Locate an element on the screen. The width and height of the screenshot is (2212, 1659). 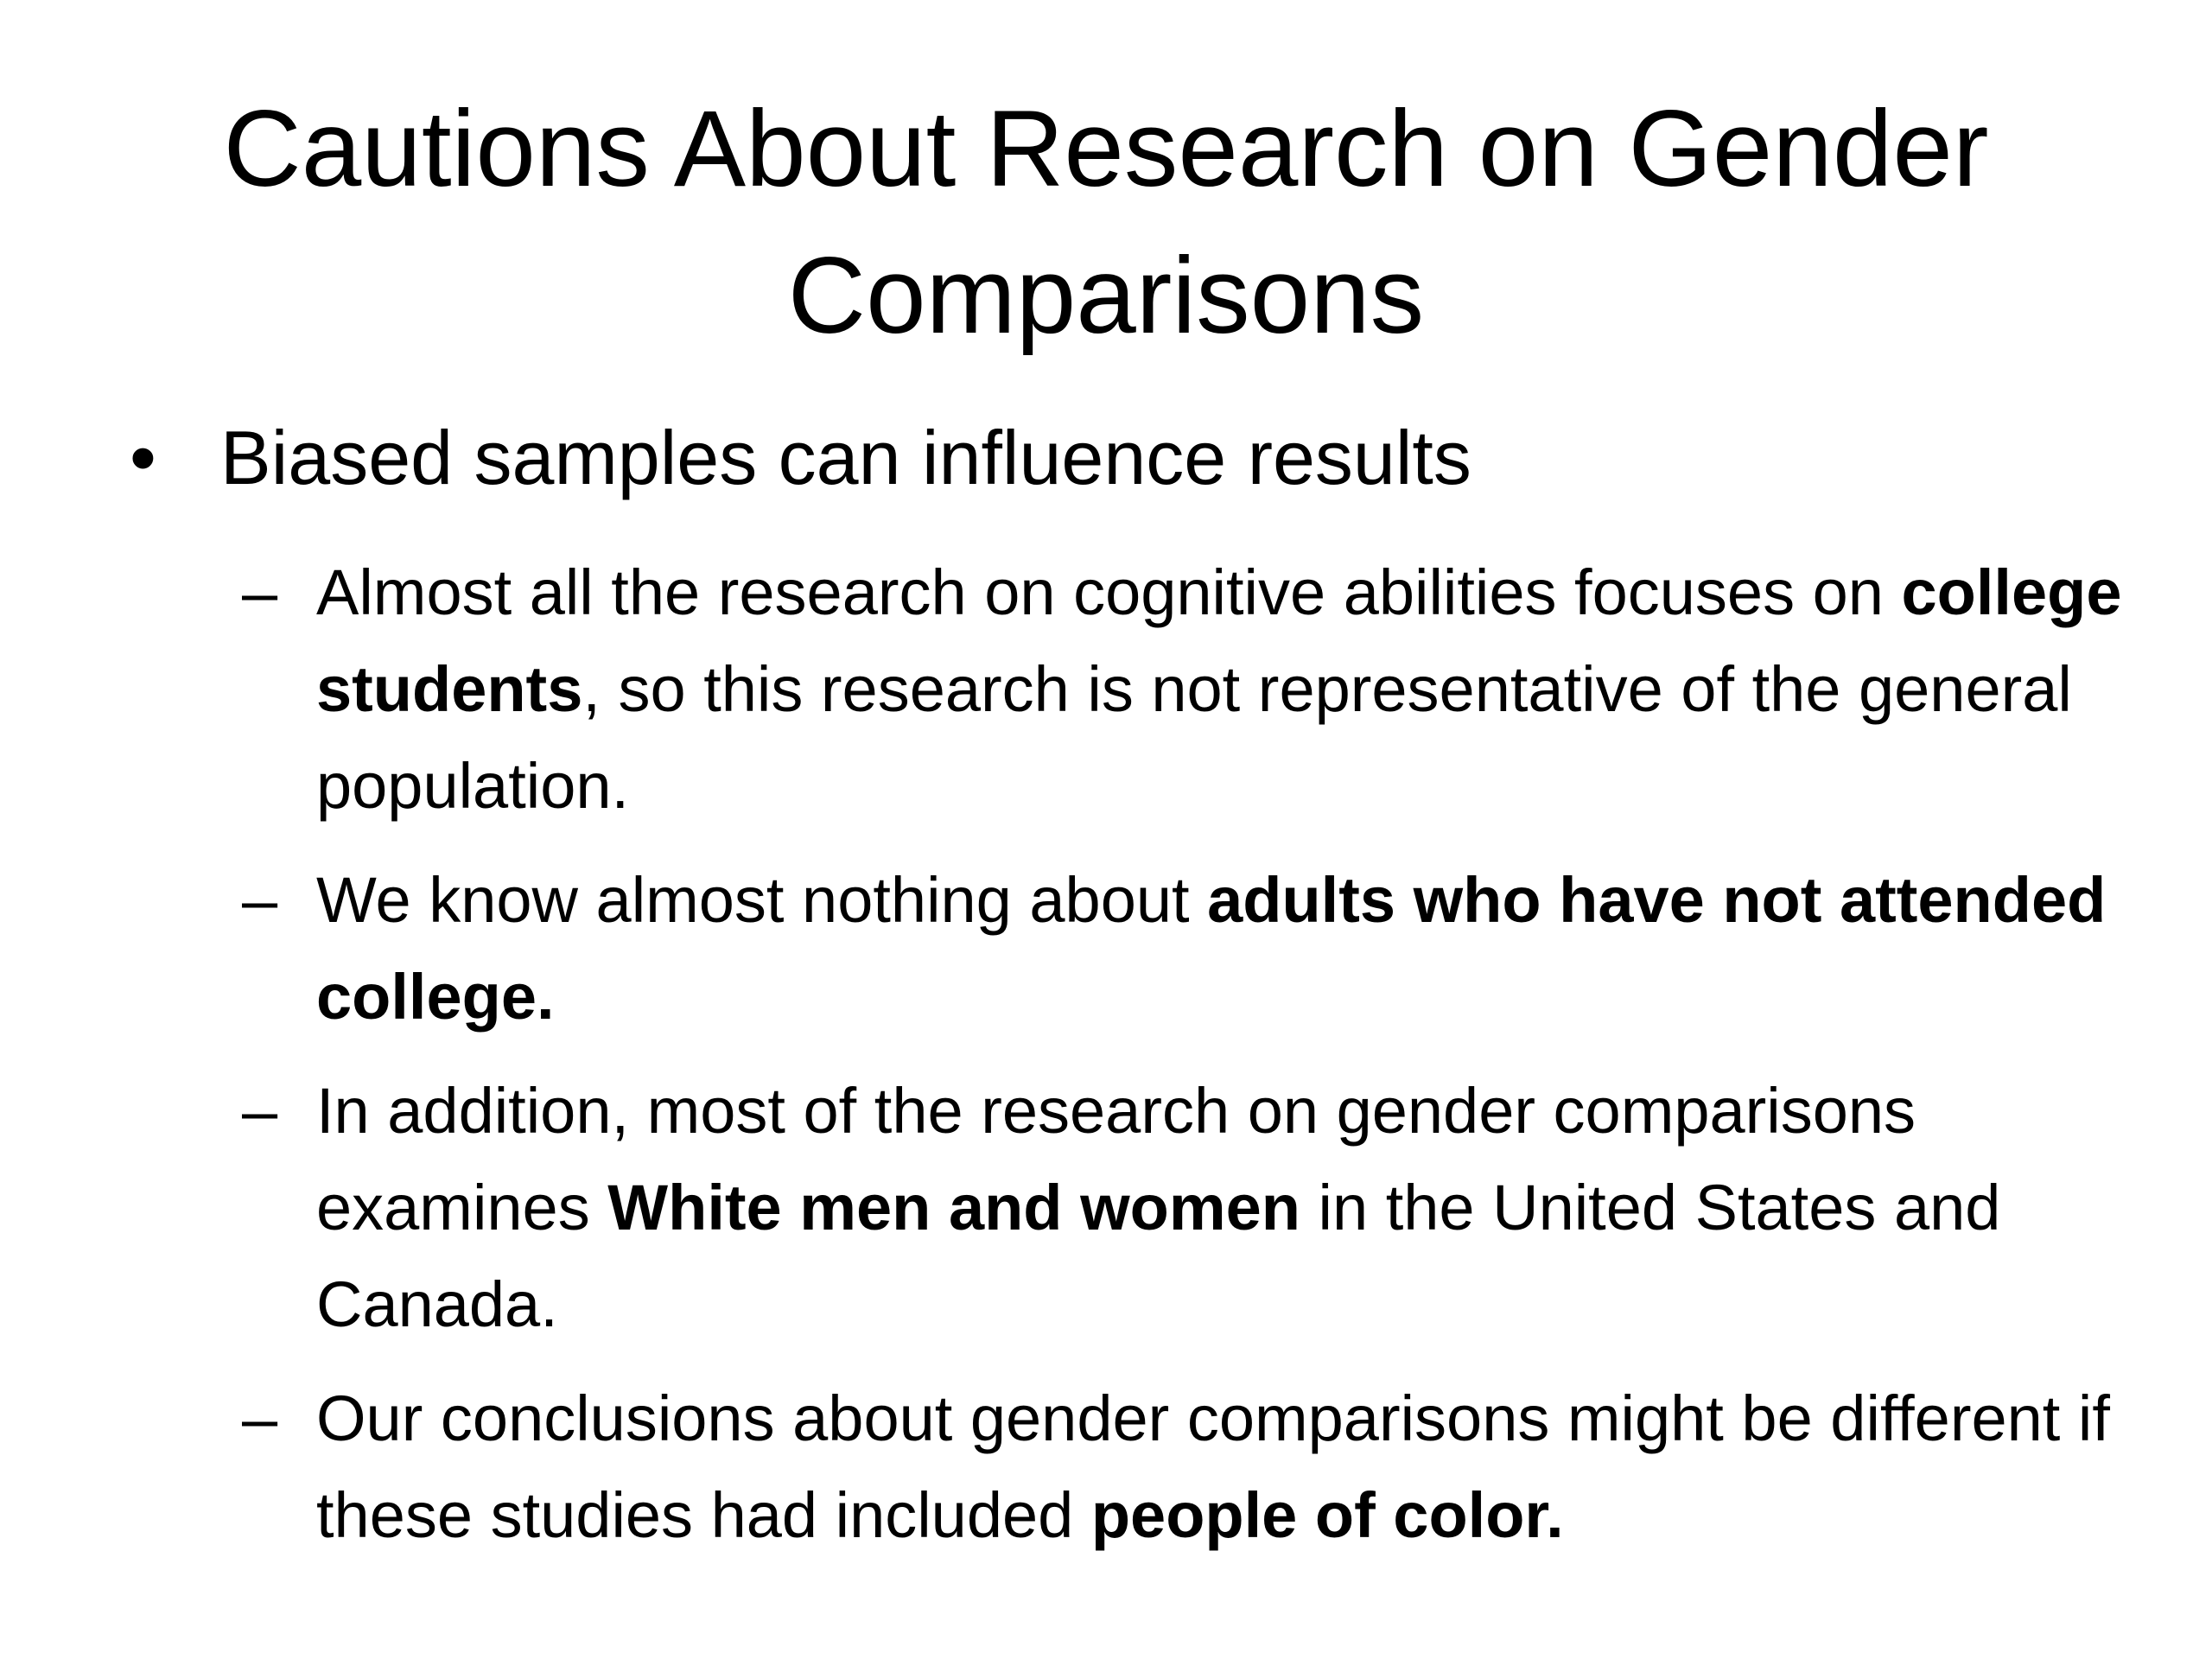
text-run: We know almost nothing about is located at coordinates (762, 900).